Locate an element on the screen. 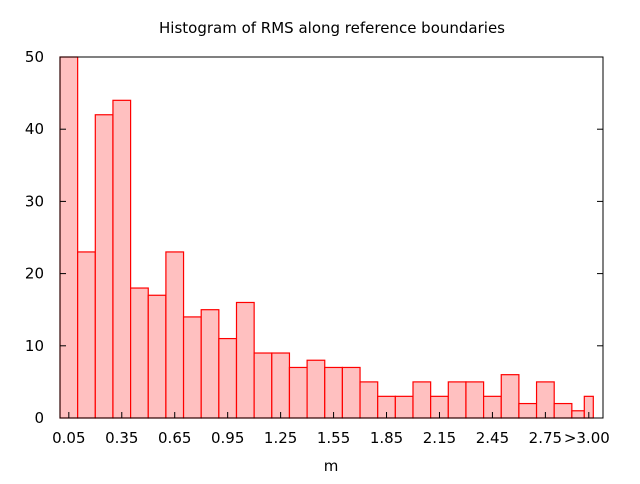 The width and height of the screenshot is (640, 484). y-tick-label: 20 is located at coordinates (34, 274).